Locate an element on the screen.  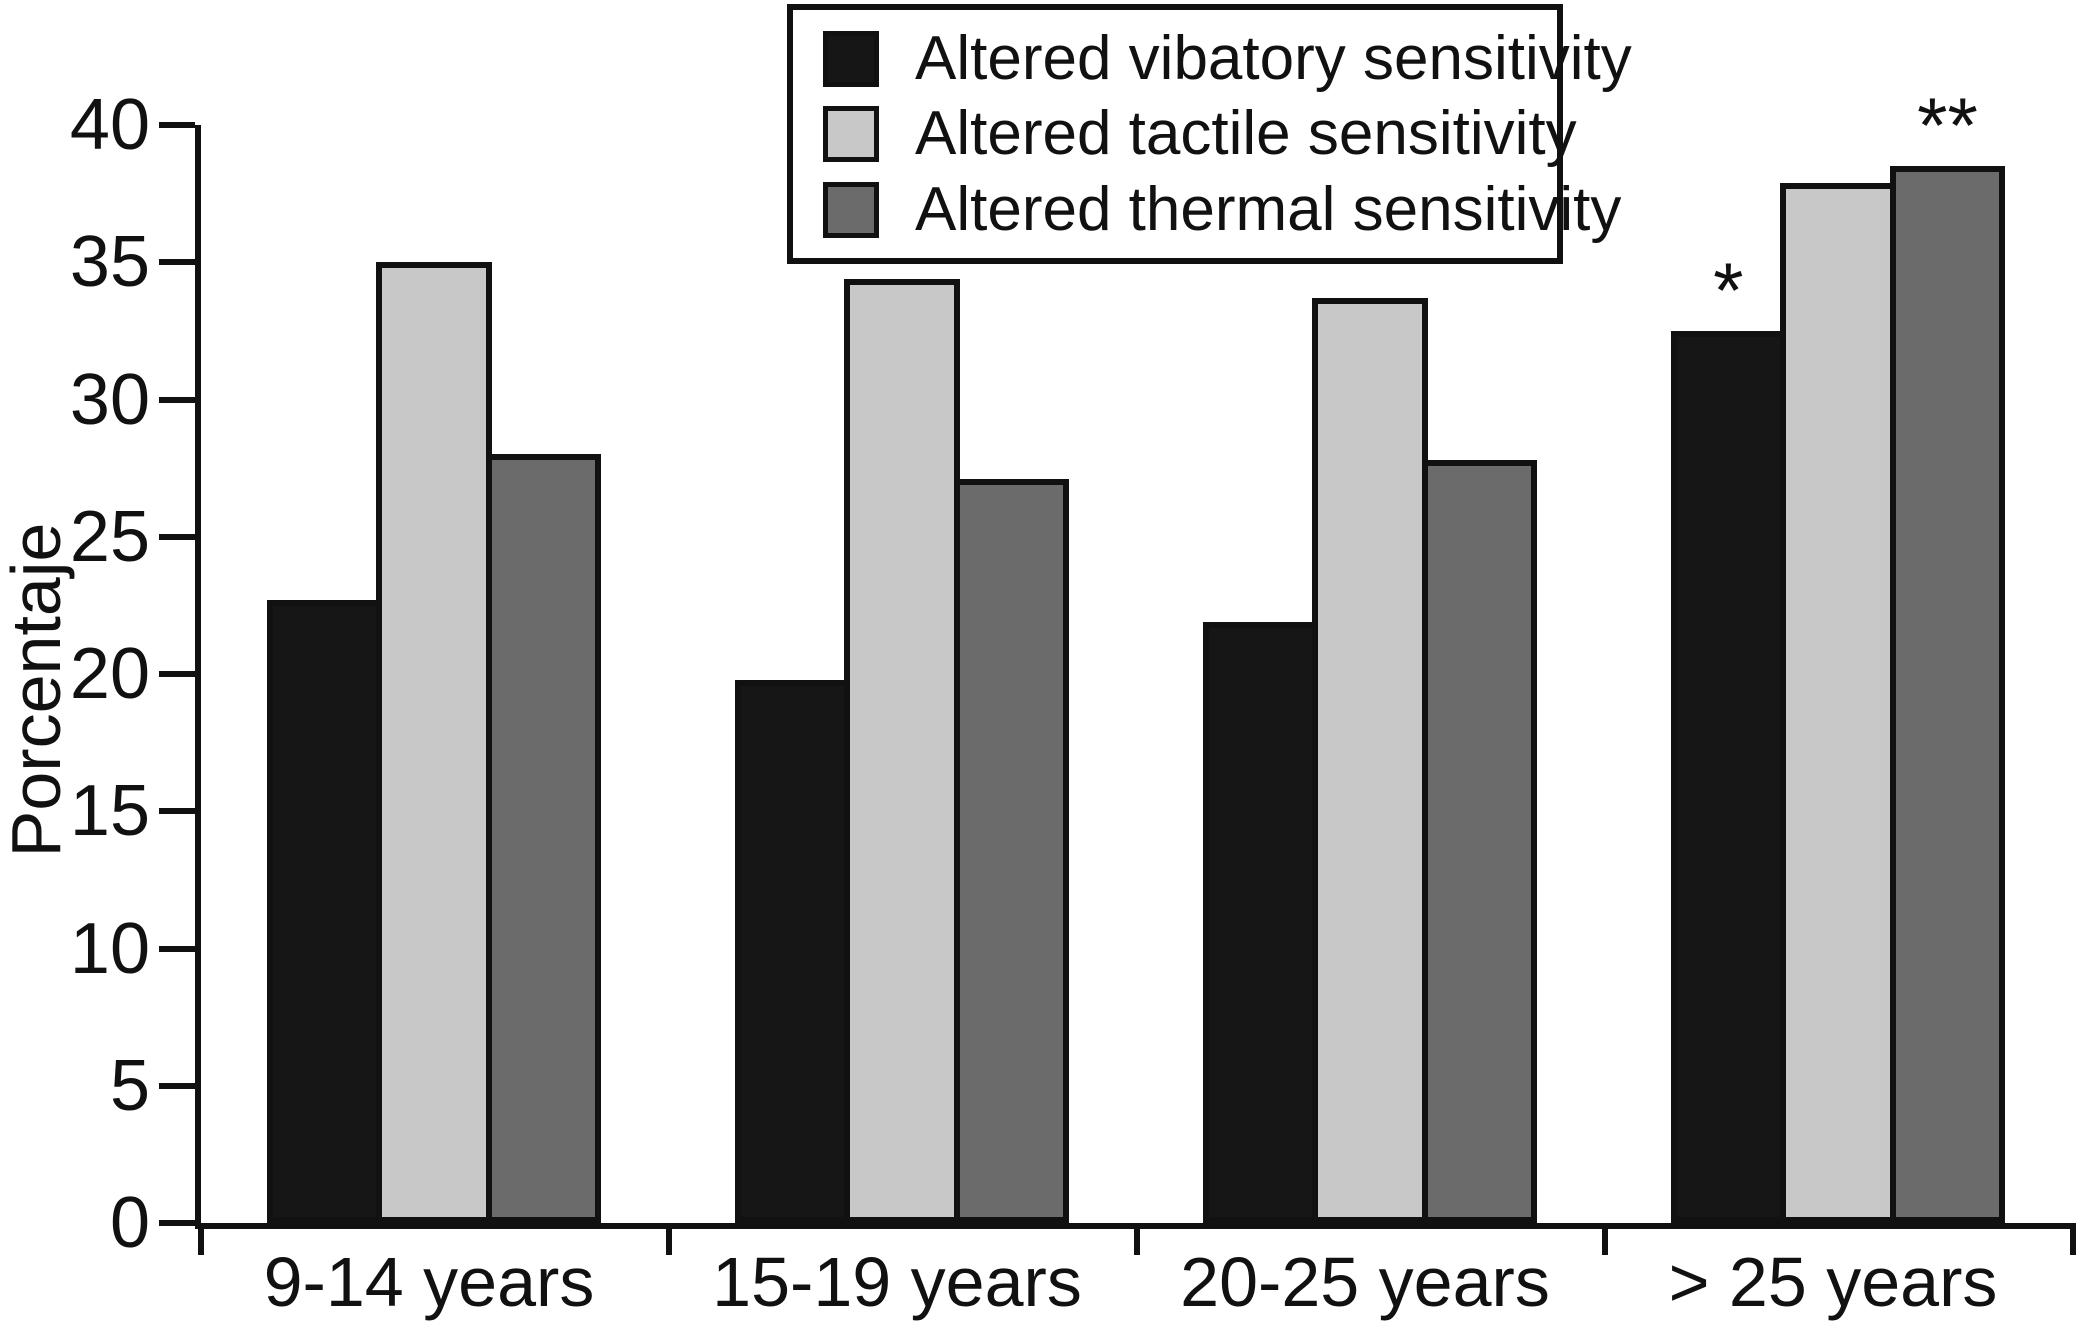
bar-altered-vibatory-sensitivity->-25-years is located at coordinates (1728, 776).